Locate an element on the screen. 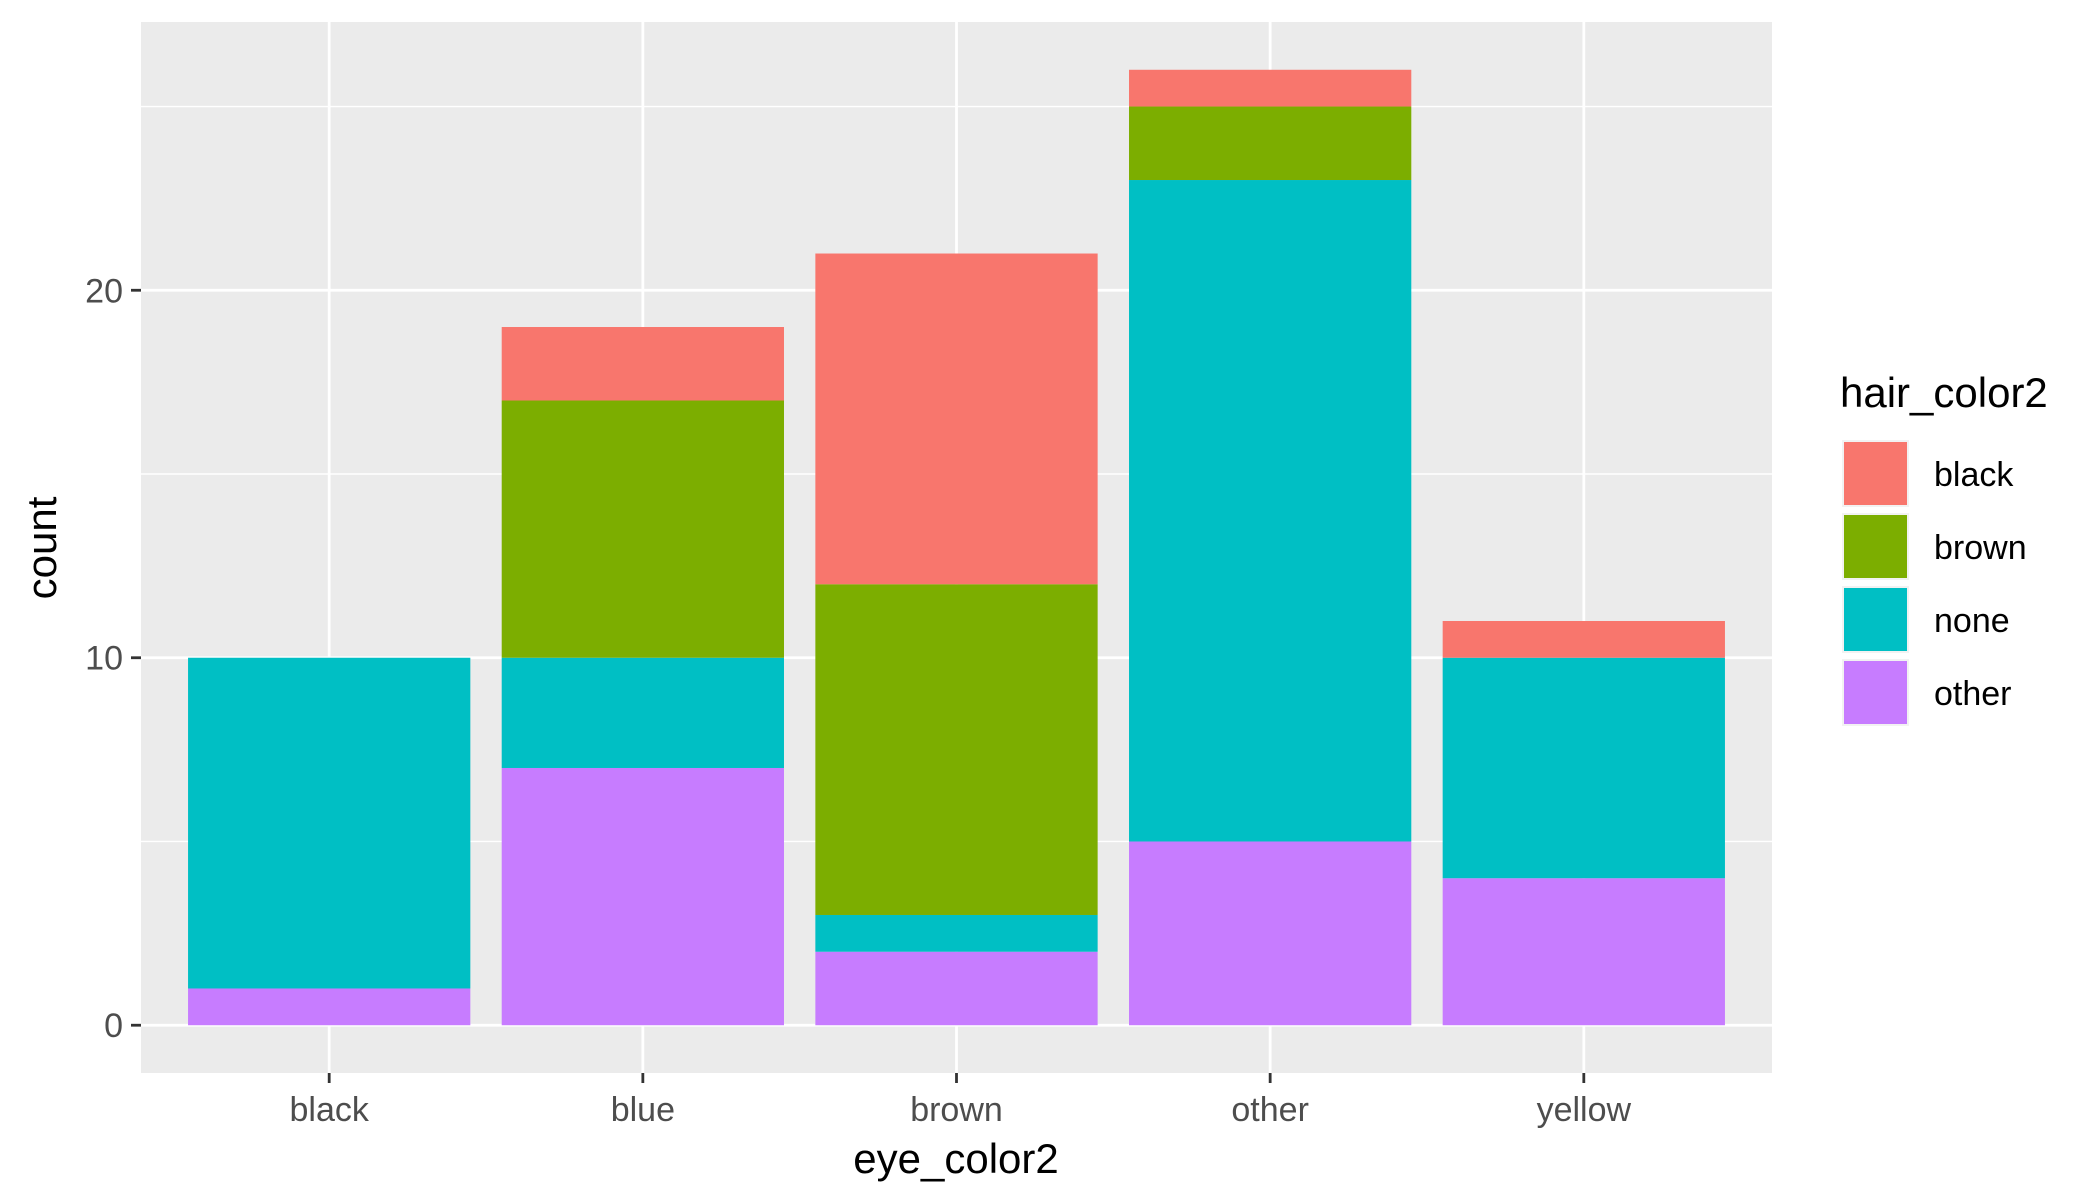  bar-segment-brown-black is located at coordinates (956, 419).